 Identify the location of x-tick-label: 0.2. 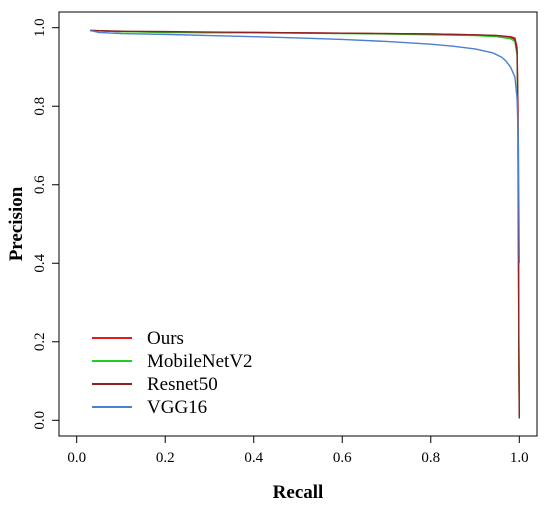
(165, 458).